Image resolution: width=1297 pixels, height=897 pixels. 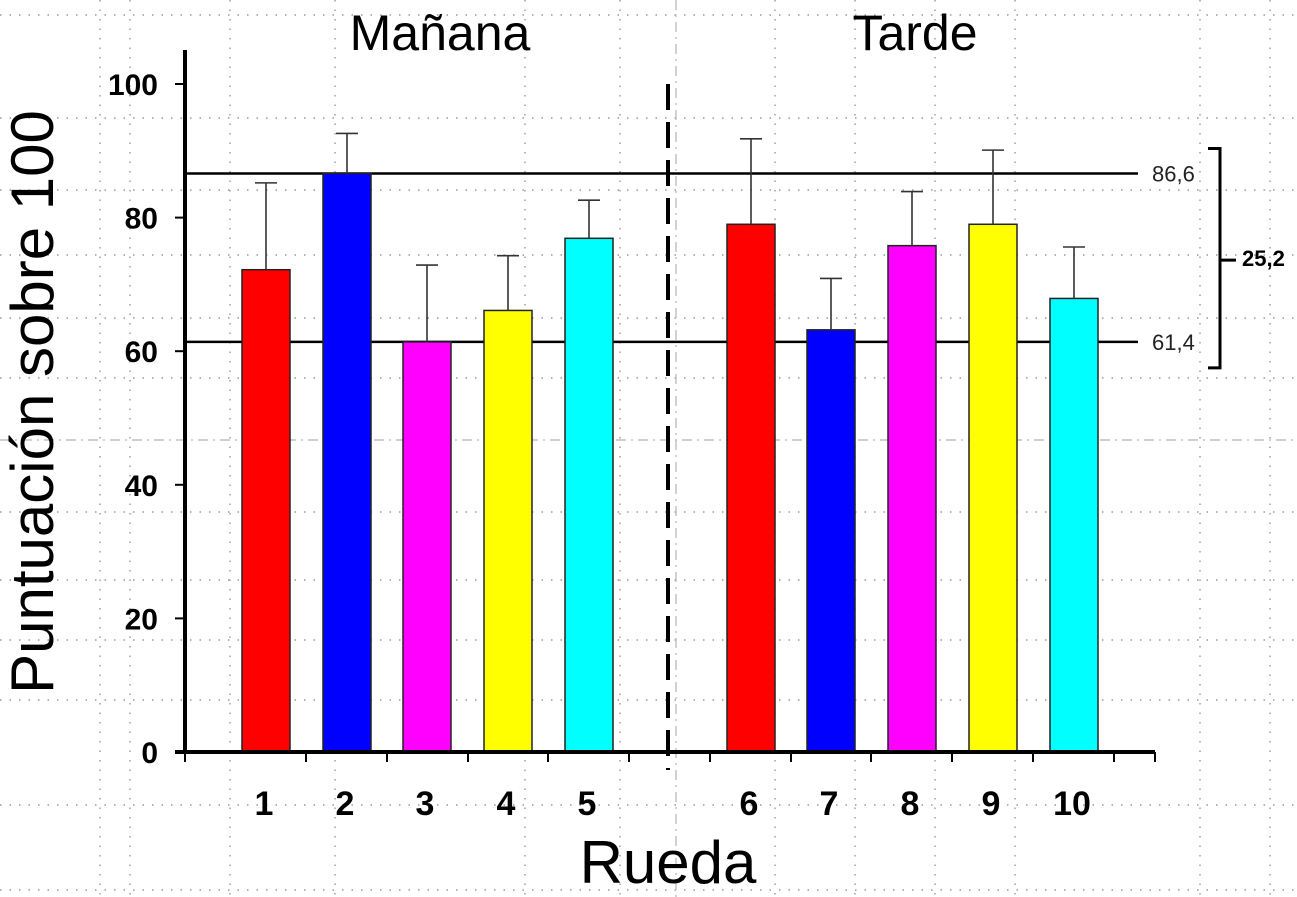 I want to click on x-tick-label: 8, so click(x=910, y=804).